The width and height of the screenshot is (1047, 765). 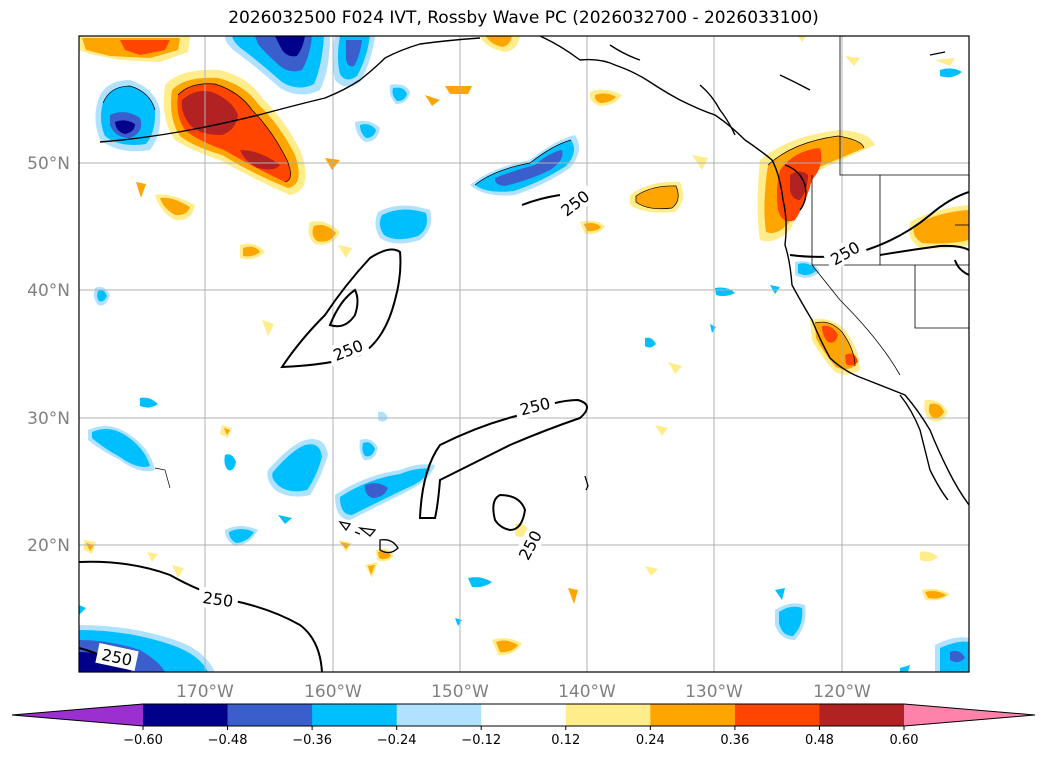 I want to click on colorbar-extend-low, so click(x=77, y=715).